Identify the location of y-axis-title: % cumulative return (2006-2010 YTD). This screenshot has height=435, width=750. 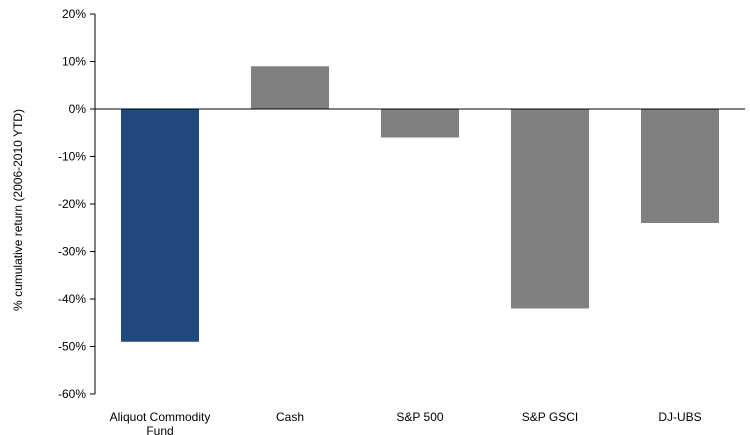
(18, 210).